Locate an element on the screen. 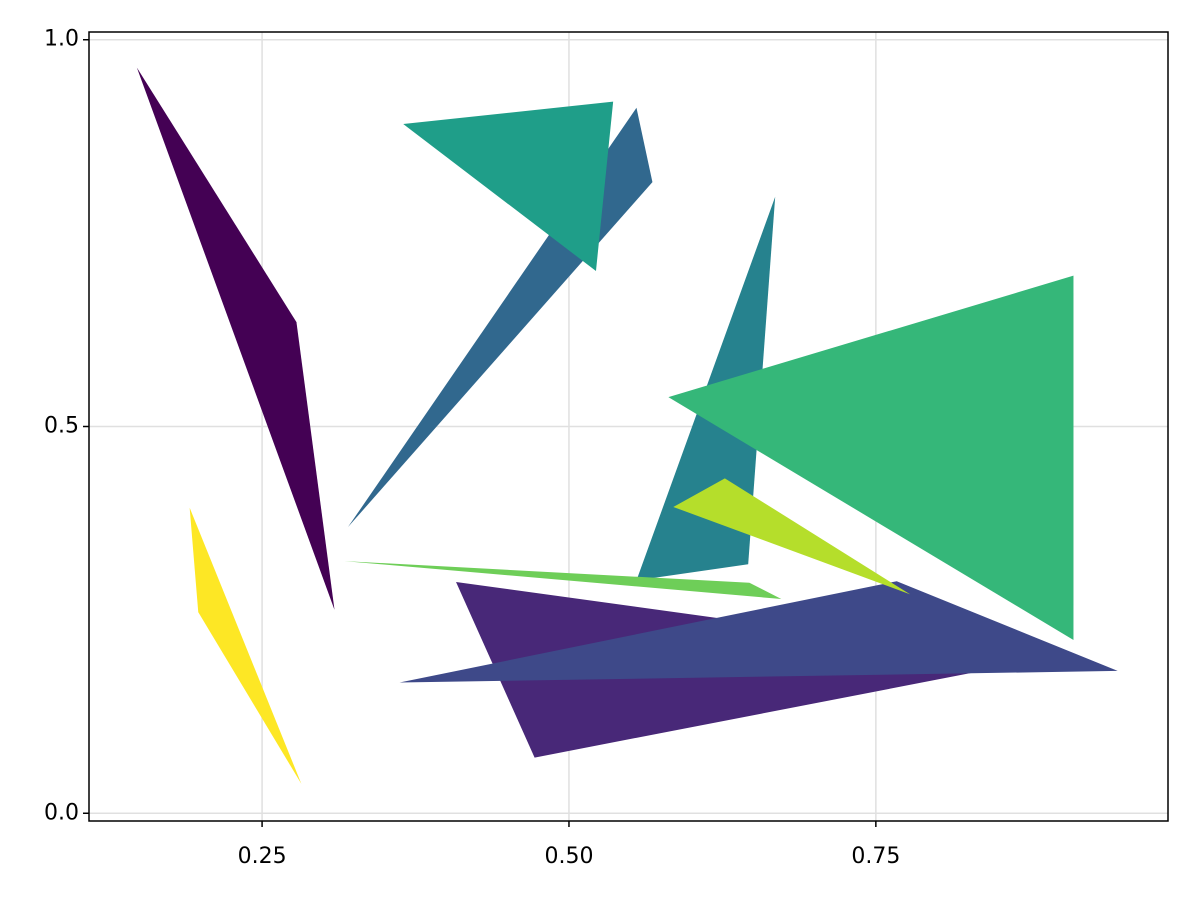 This screenshot has height=900, width=1200. x-tick-label: 0.25 is located at coordinates (262, 856).